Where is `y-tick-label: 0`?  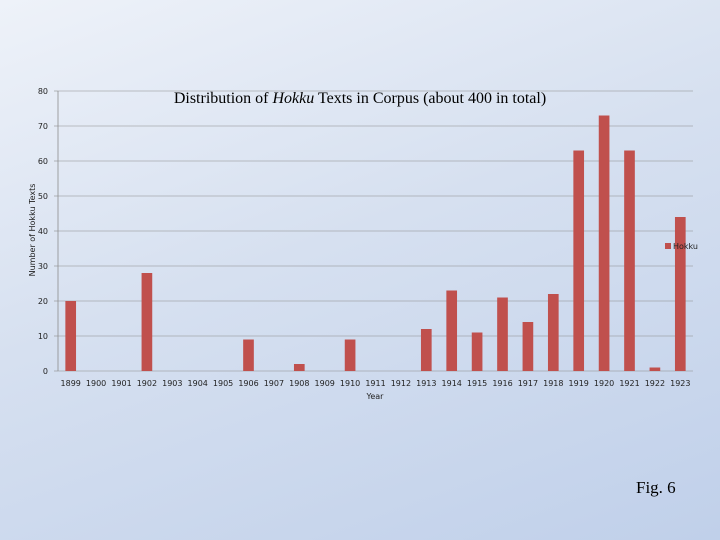 y-tick-label: 0 is located at coordinates (45, 371).